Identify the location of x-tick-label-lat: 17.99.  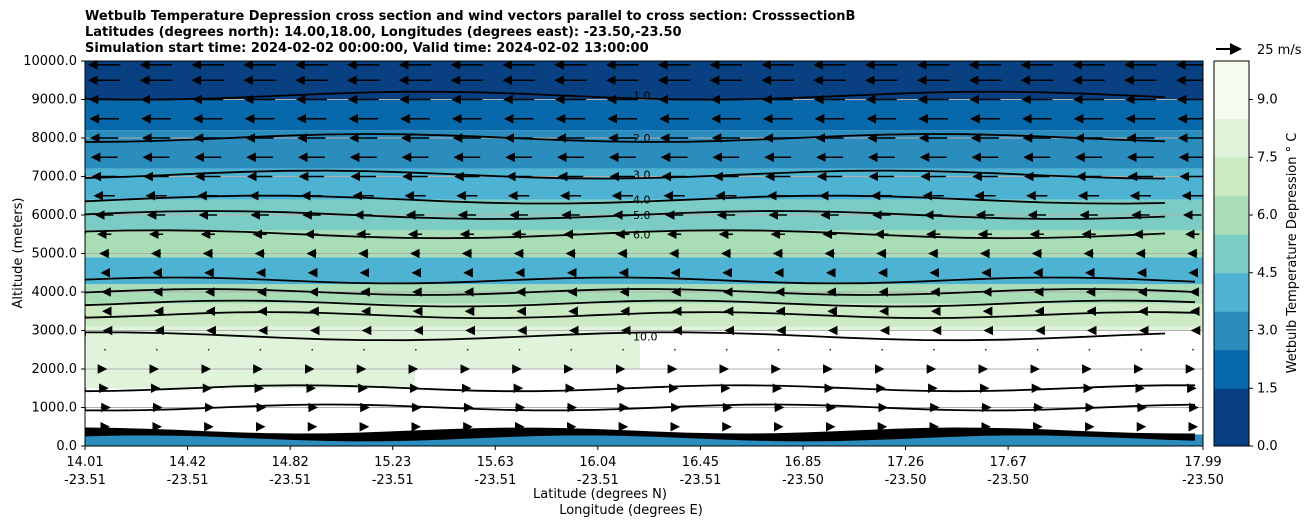
(1202, 462).